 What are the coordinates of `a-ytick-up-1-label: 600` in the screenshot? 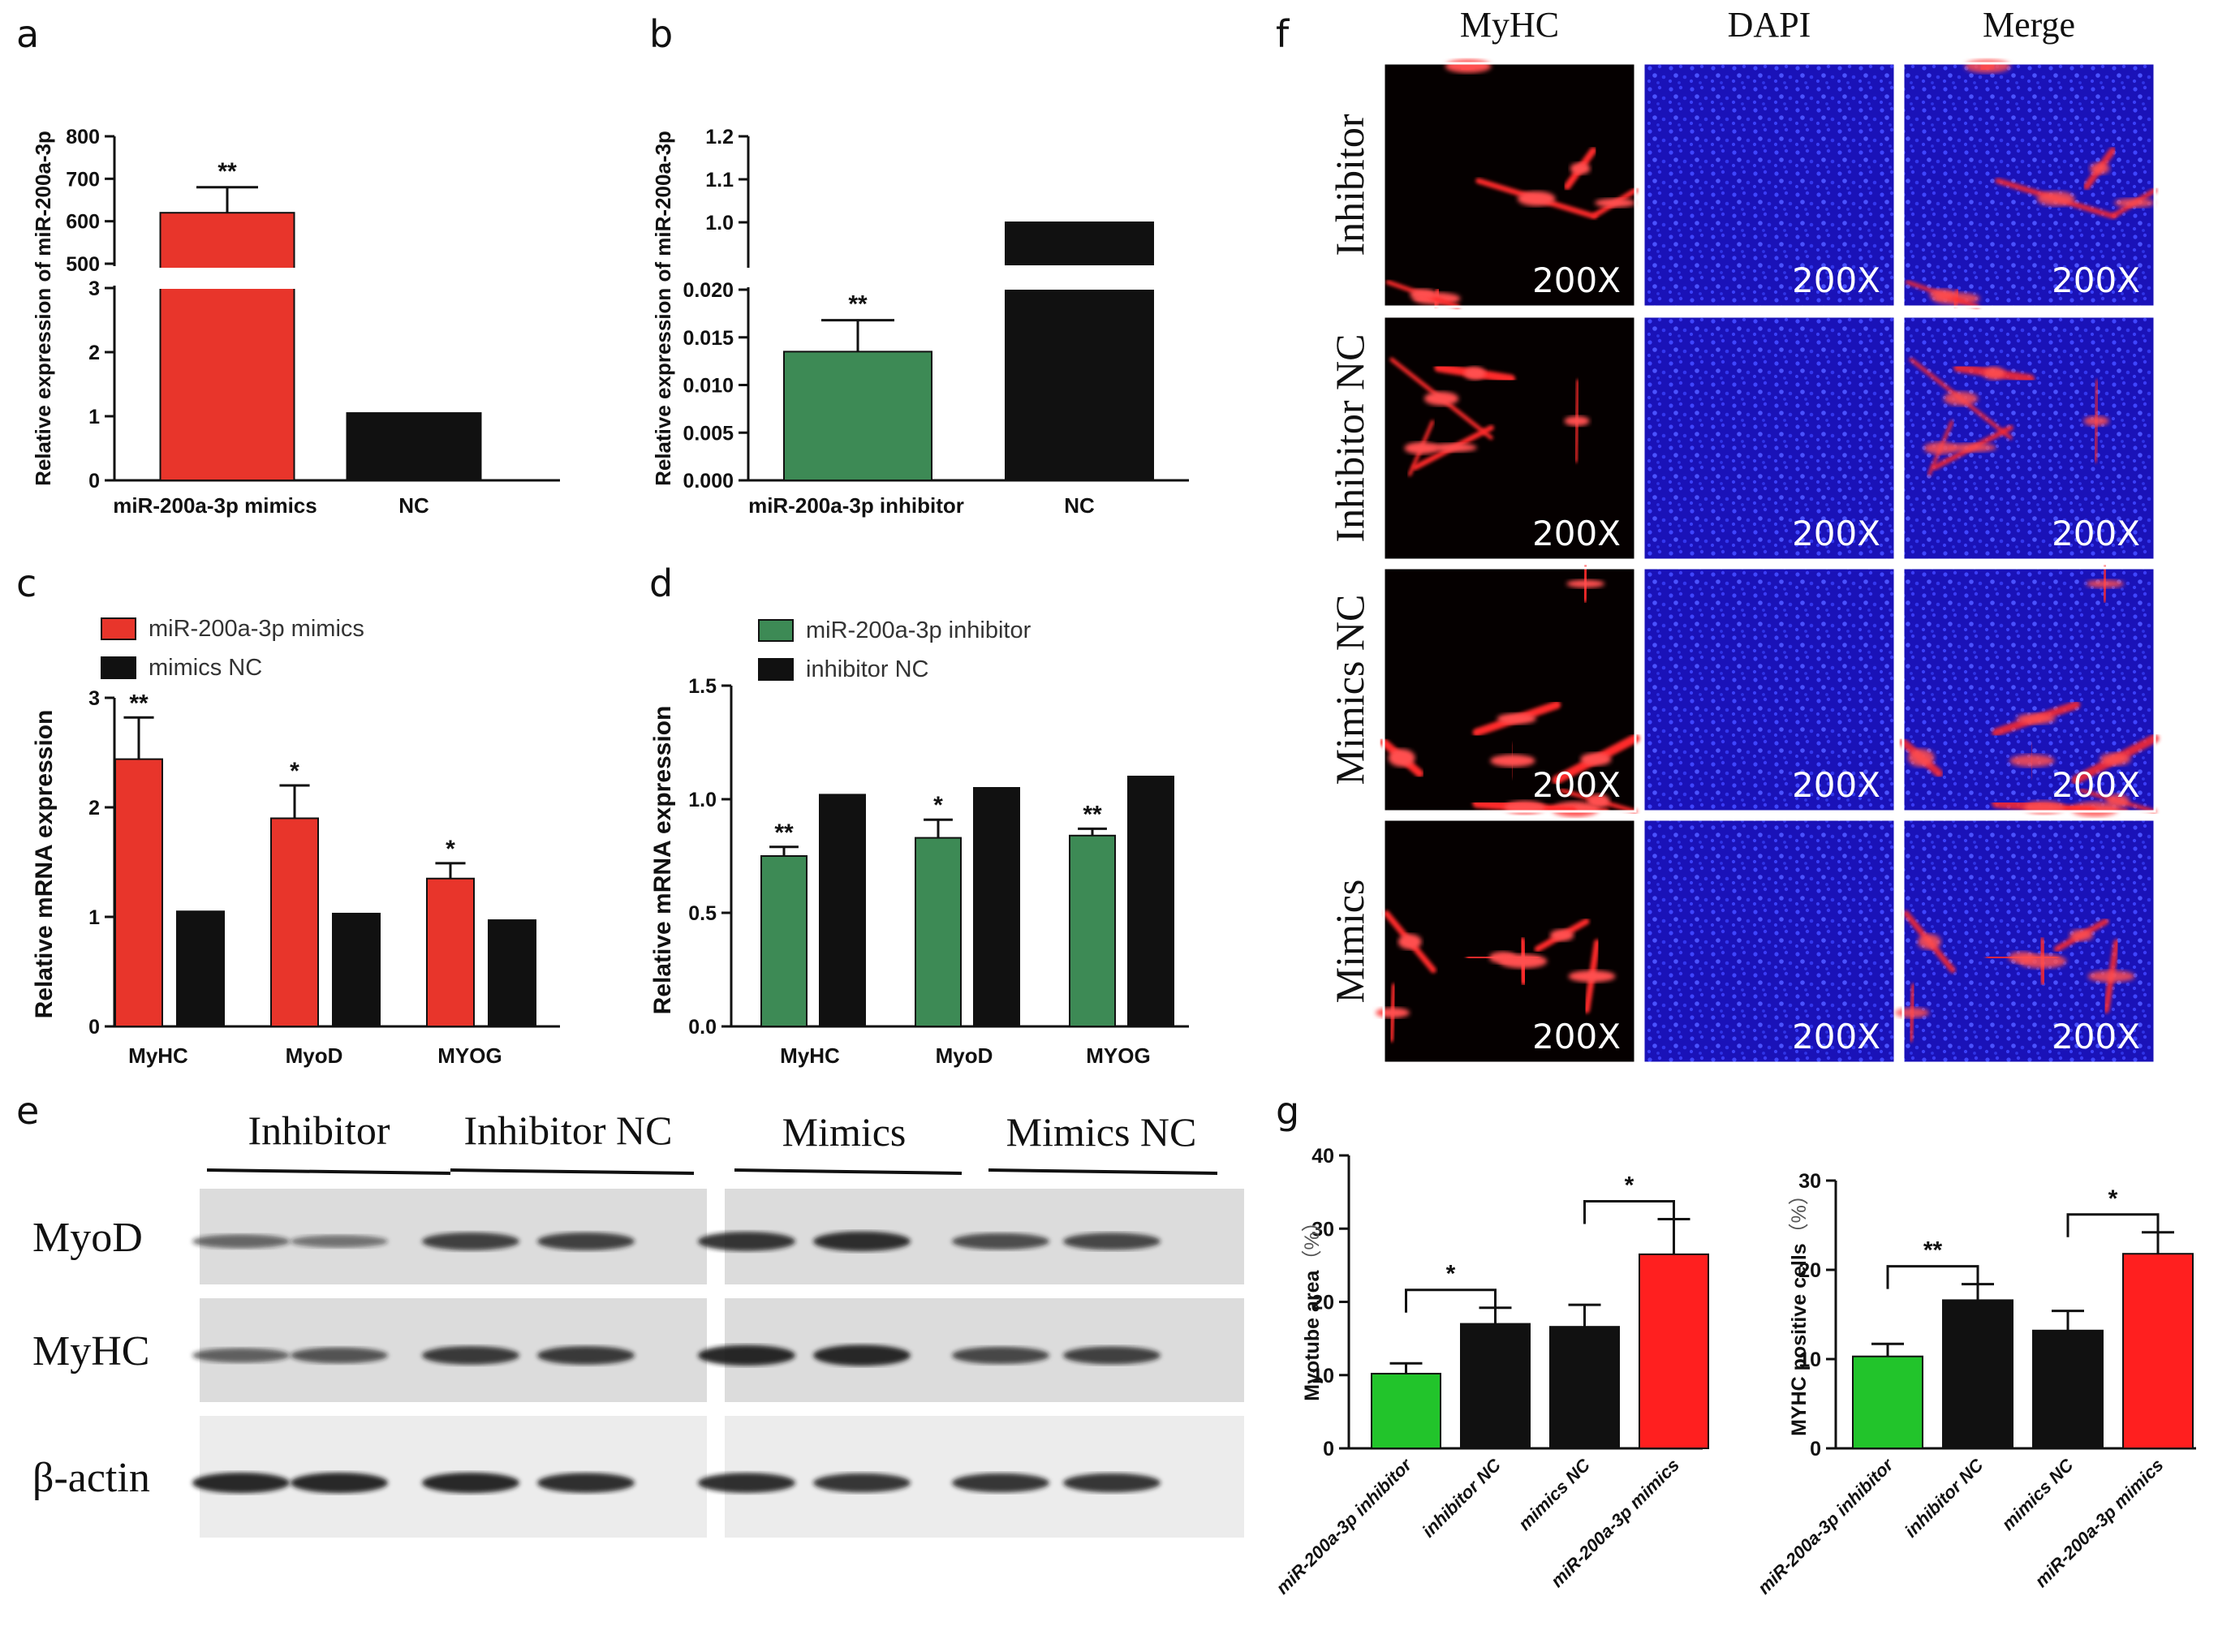 It's located at (83, 222).